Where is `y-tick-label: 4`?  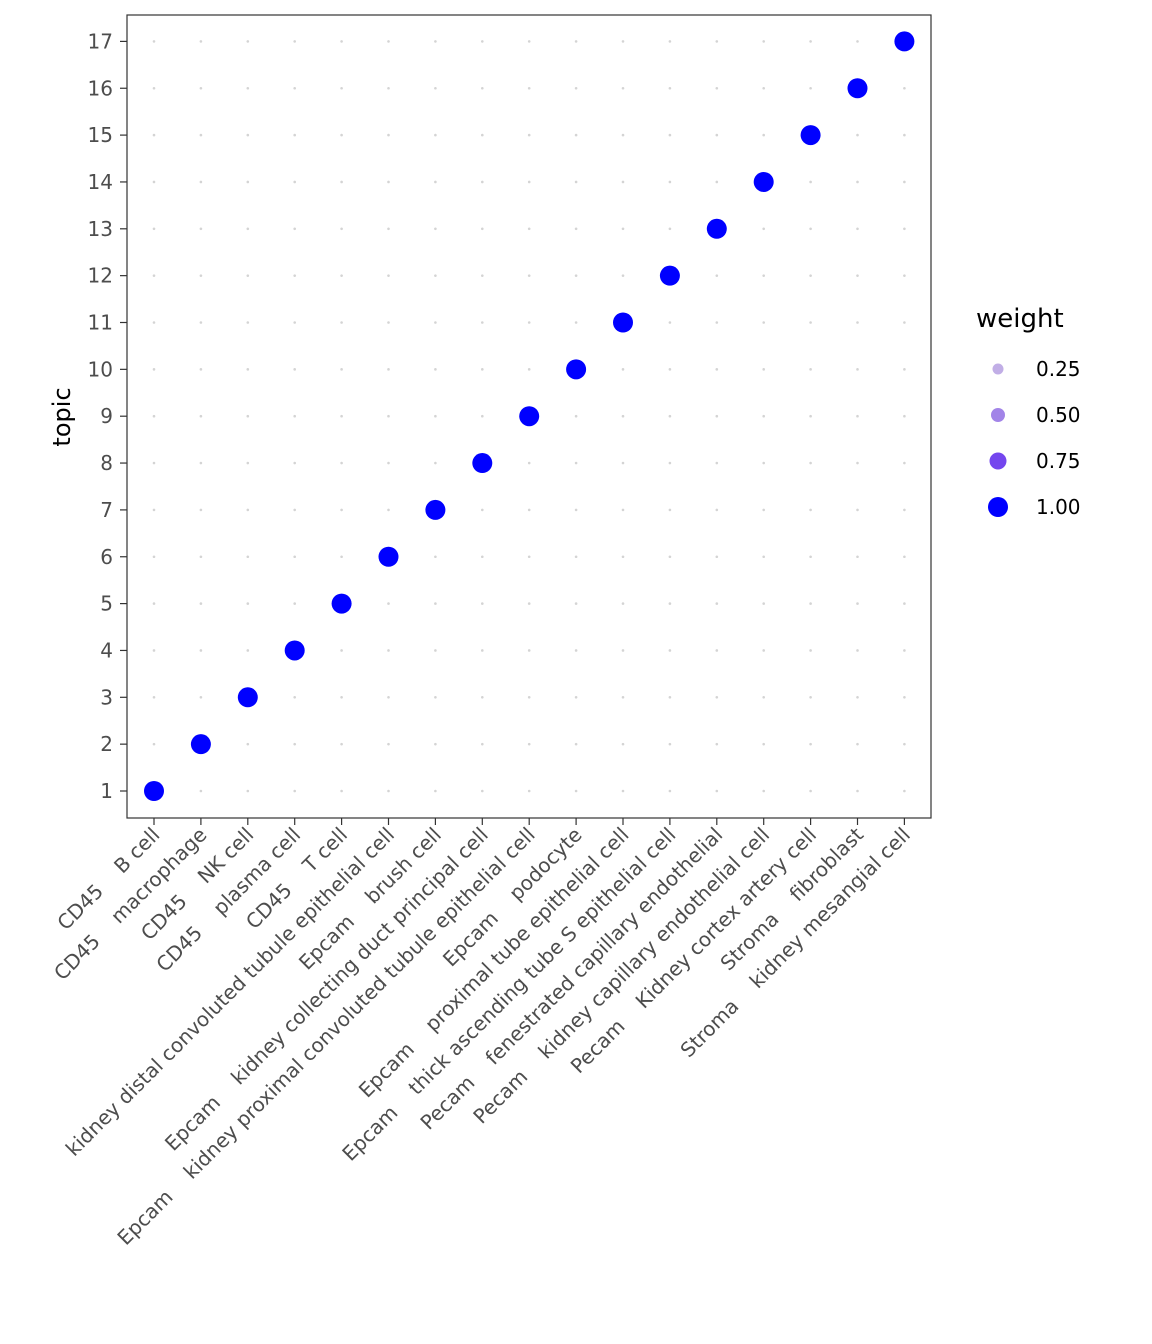 y-tick-label: 4 is located at coordinates (106, 650).